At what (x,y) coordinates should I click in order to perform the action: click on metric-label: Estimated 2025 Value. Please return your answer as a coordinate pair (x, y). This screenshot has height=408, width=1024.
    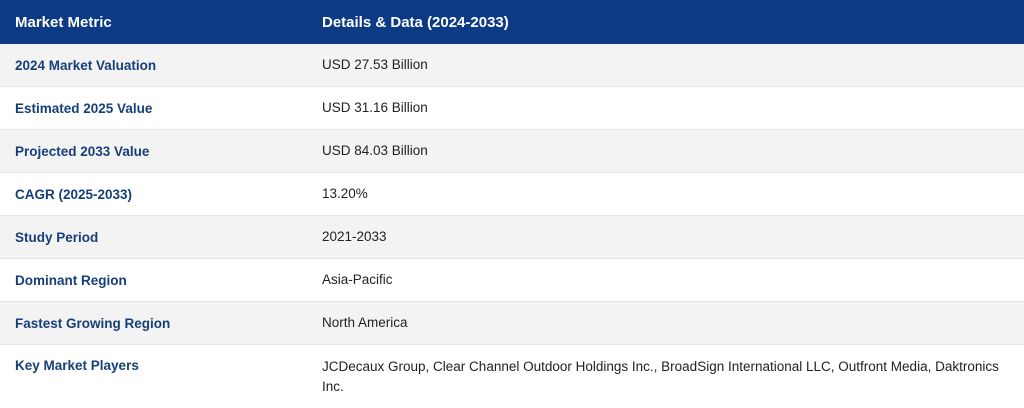
    Looking at the image, I should click on (153, 108).